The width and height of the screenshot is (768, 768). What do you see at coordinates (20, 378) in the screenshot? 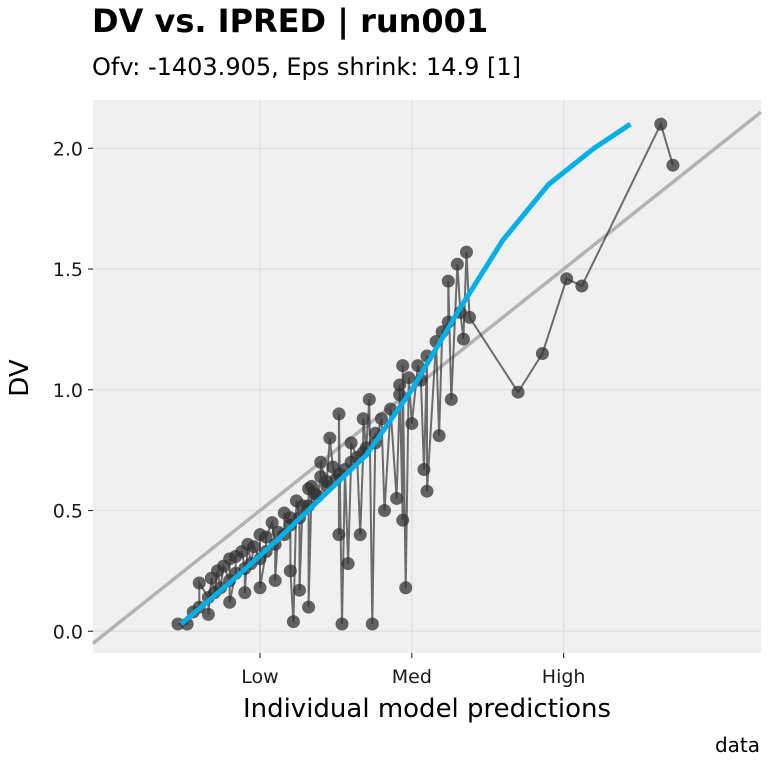
I see `y-axis-title: DV` at bounding box center [20, 378].